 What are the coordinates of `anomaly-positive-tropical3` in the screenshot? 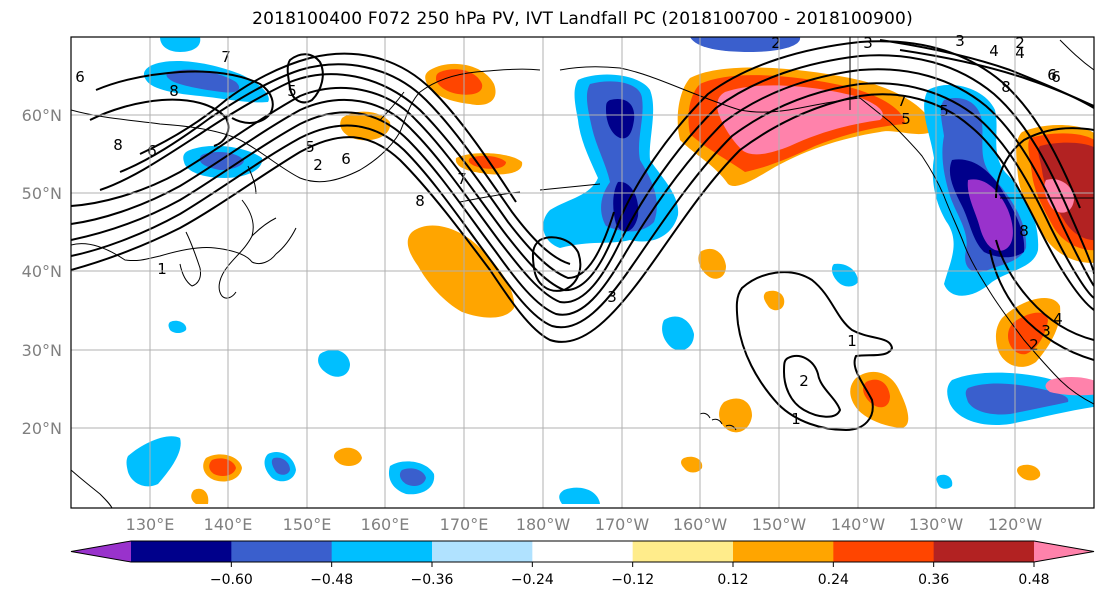 It's located at (1029, 472).